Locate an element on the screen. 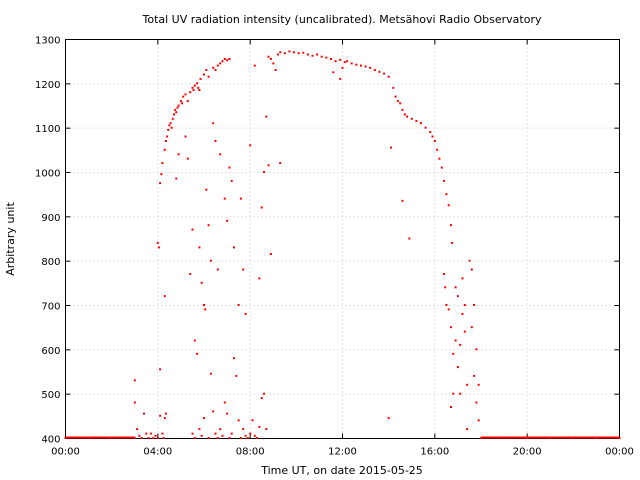 This screenshot has width=640, height=480. x-tick-label: 12:00 is located at coordinates (342, 452).